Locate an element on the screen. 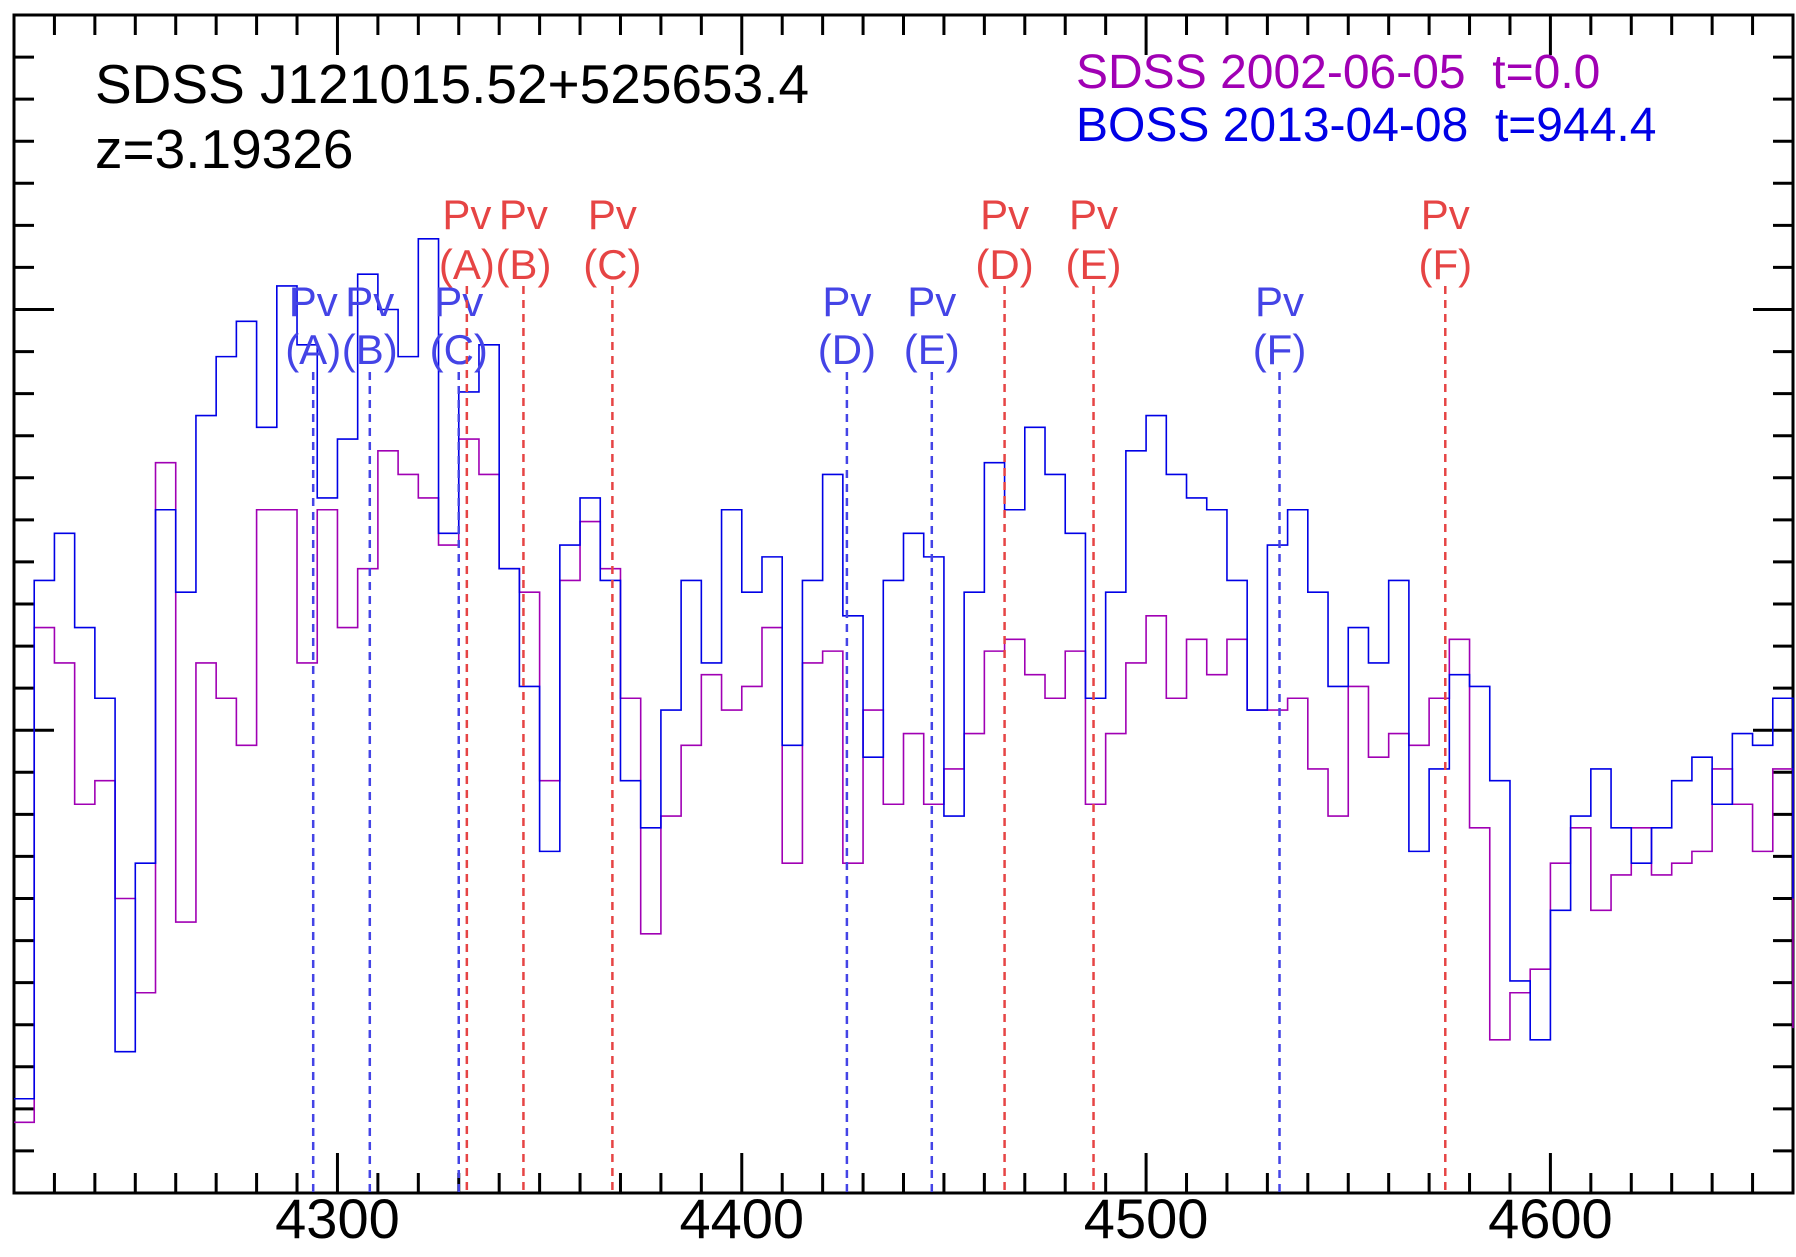  chart-title: SDSS J121015.52+525653.4 is located at coordinates (452, 84).